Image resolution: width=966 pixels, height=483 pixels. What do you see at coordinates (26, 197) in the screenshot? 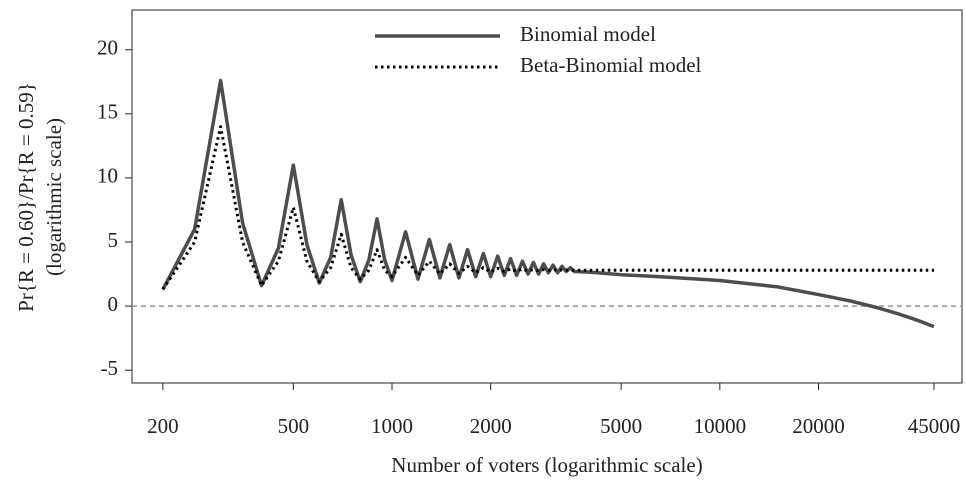
I see `y-axis-label: Pr{R = 0.60}/Pr{R = 0.59}` at bounding box center [26, 197].